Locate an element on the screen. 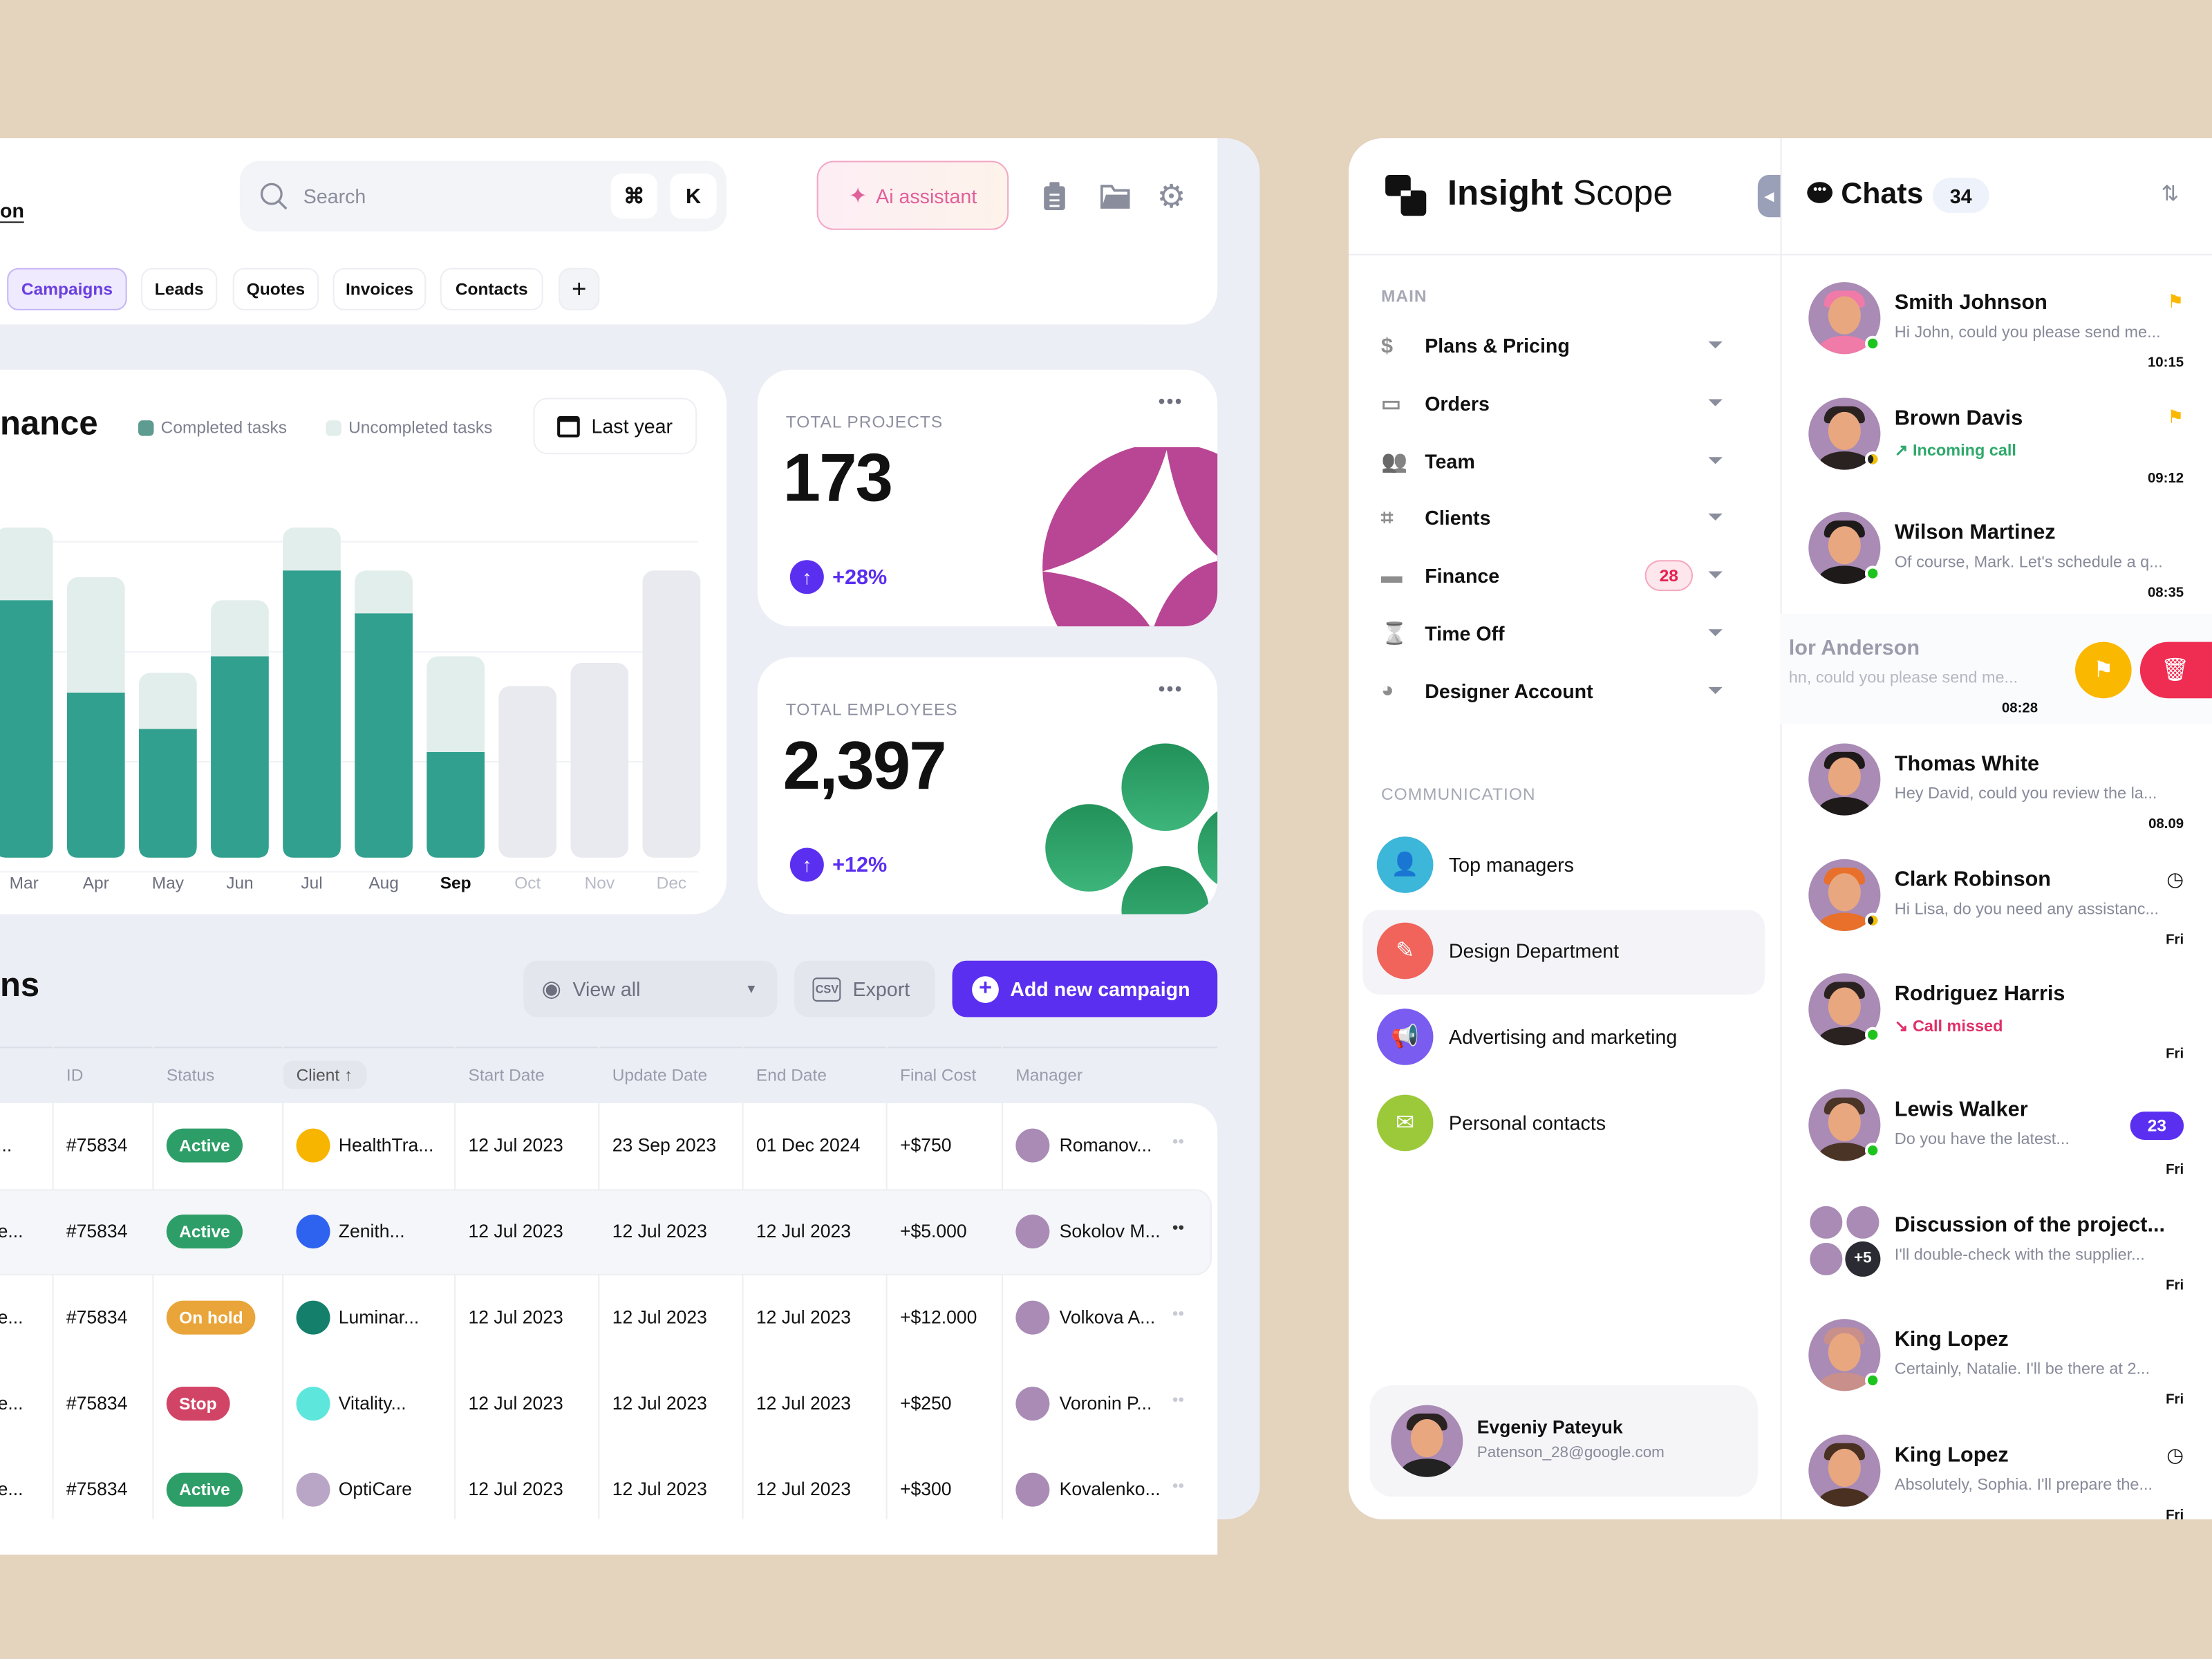 The image size is (2212, 1659). campaign-id: #75834 is located at coordinates (97, 1230).